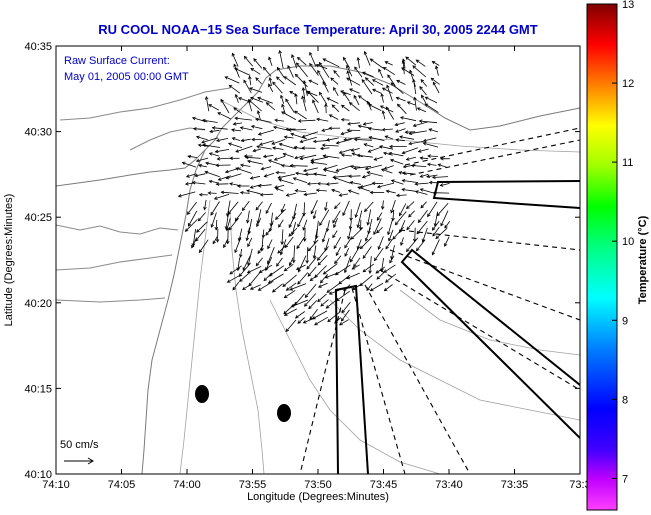  I want to click on colorbar-ticks: 13 12 11 10 9 8 7, so click(623, 242).